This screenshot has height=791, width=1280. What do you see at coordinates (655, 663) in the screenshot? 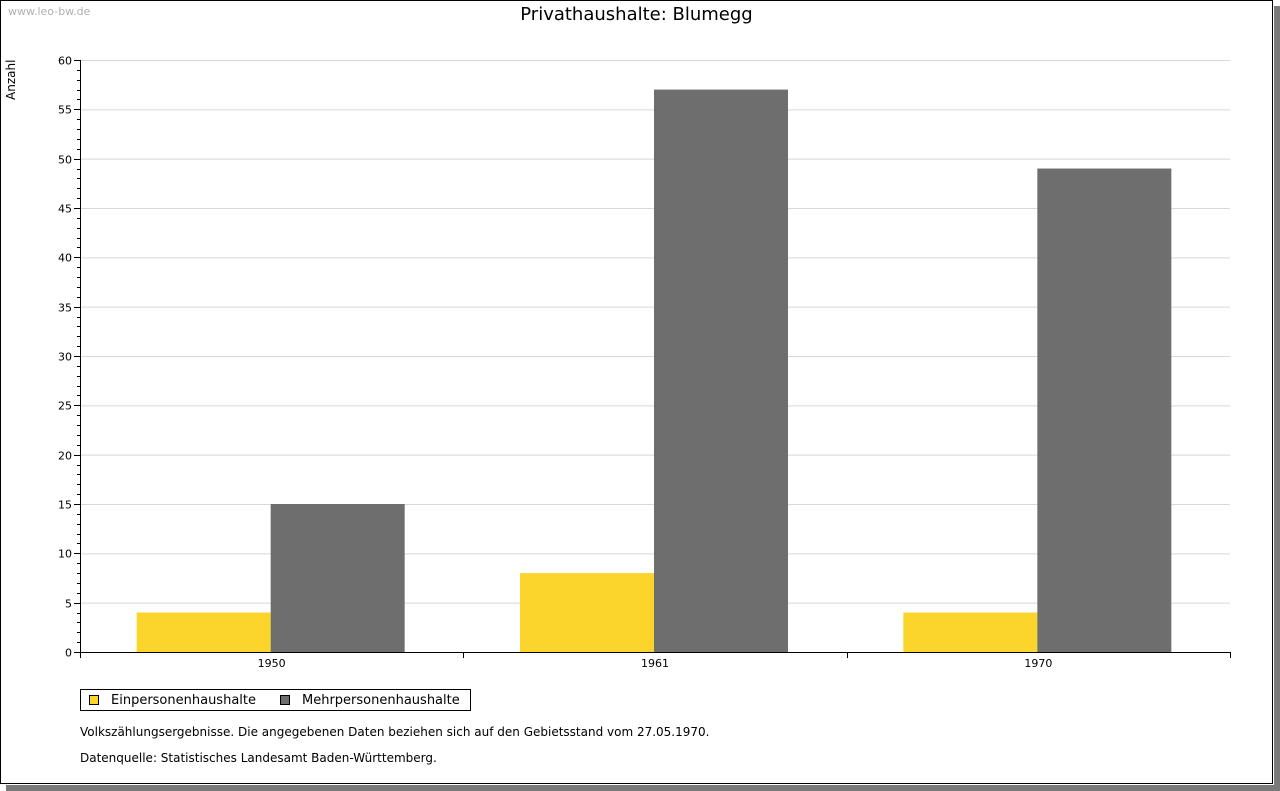
I see `x-tick-label: 1961` at bounding box center [655, 663].